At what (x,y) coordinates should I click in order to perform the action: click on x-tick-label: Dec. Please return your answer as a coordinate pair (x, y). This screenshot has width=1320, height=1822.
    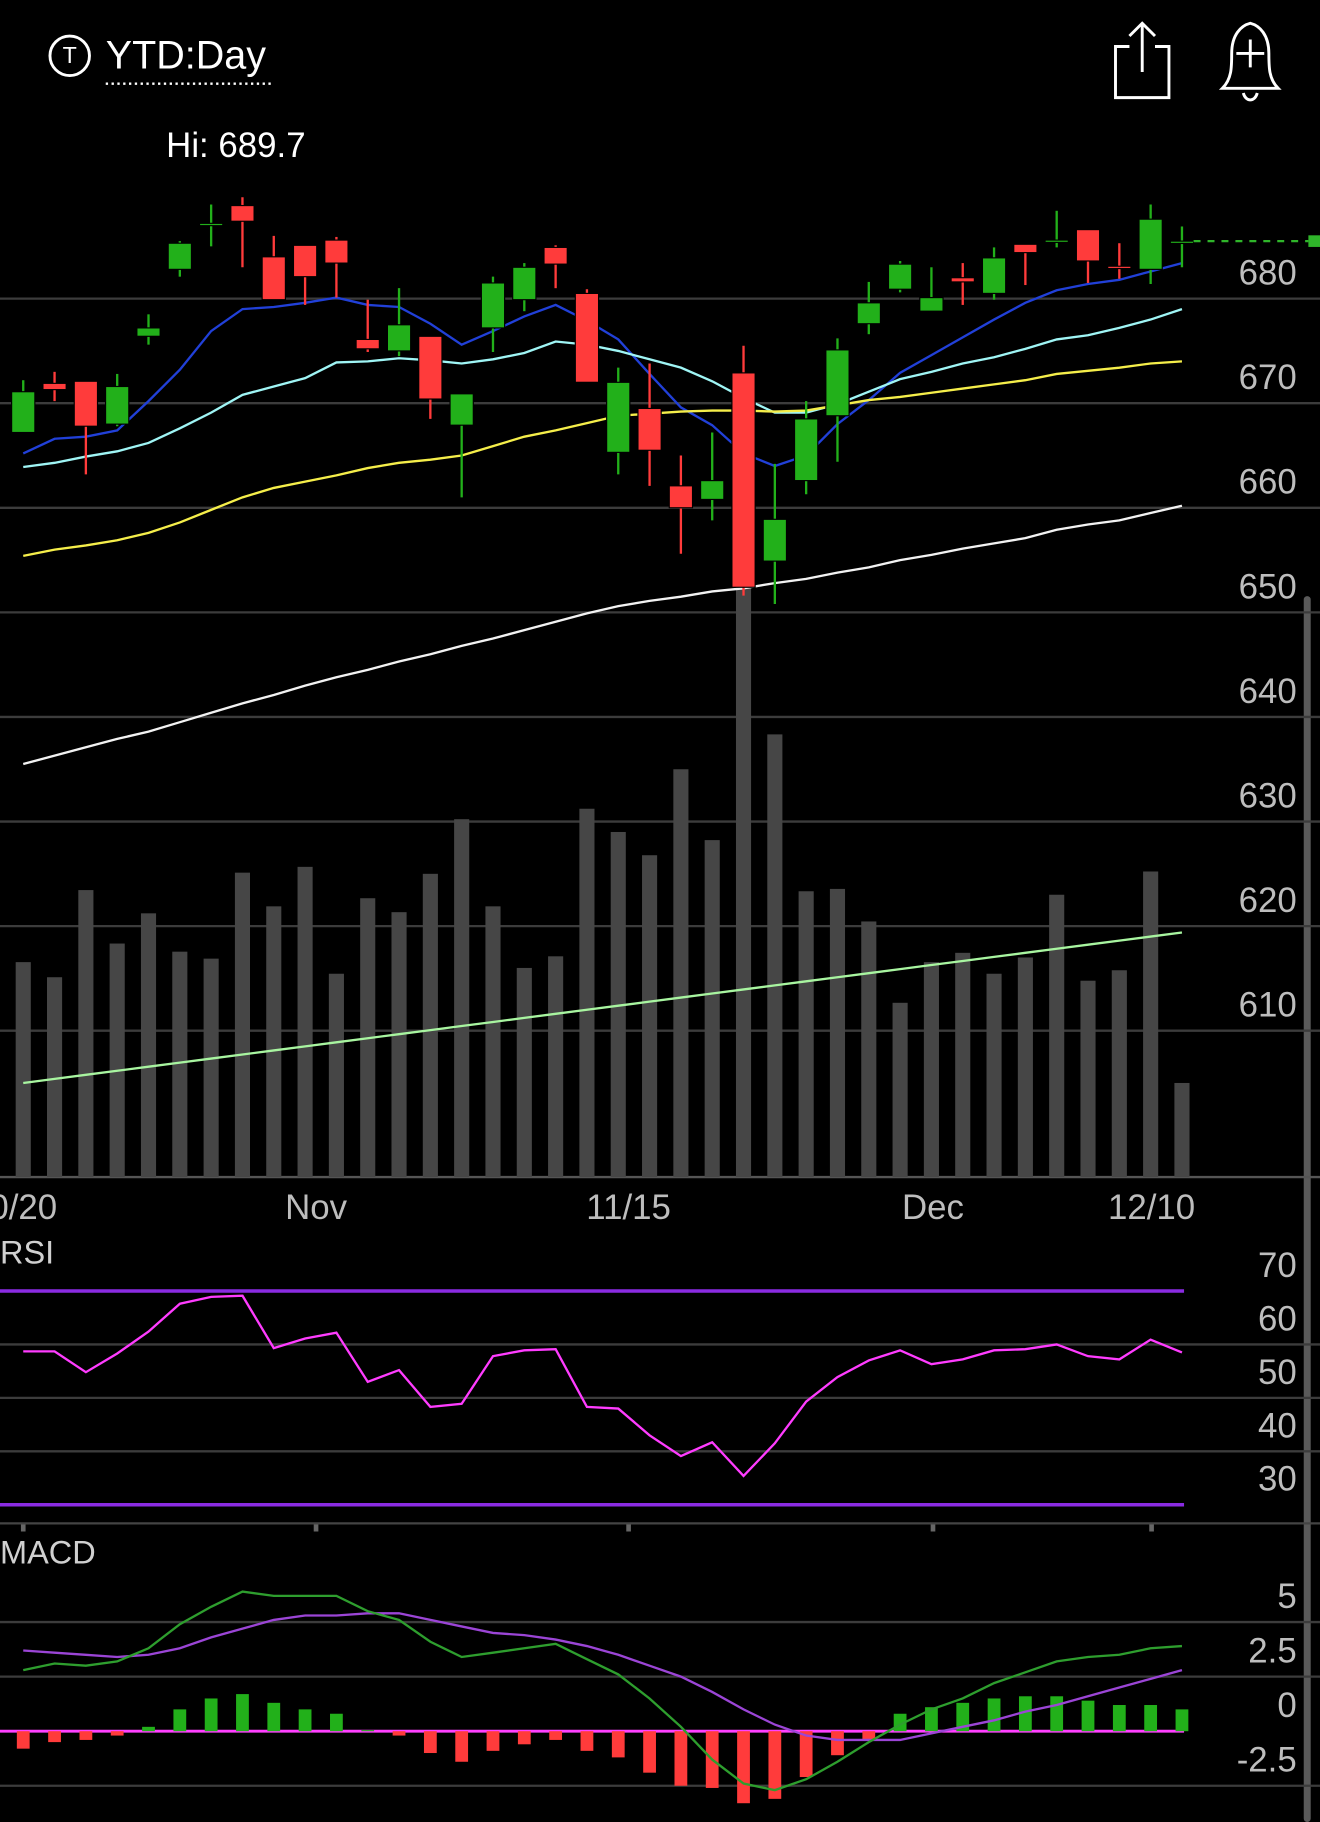
    Looking at the image, I should click on (933, 1207).